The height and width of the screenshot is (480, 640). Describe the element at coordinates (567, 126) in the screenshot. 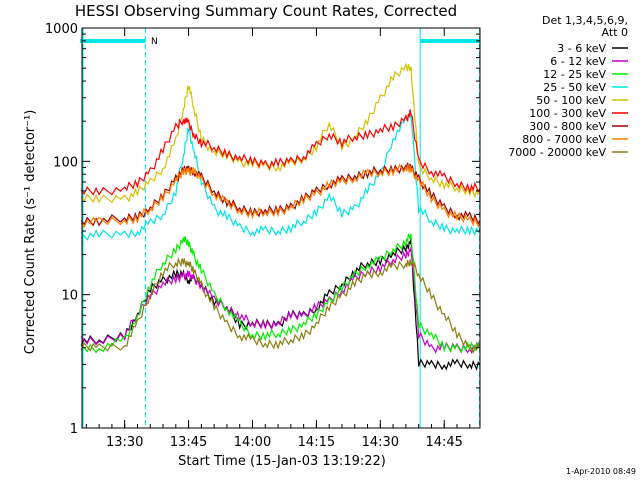

I see `legend-label-6: 300 - 800 keV` at that location.